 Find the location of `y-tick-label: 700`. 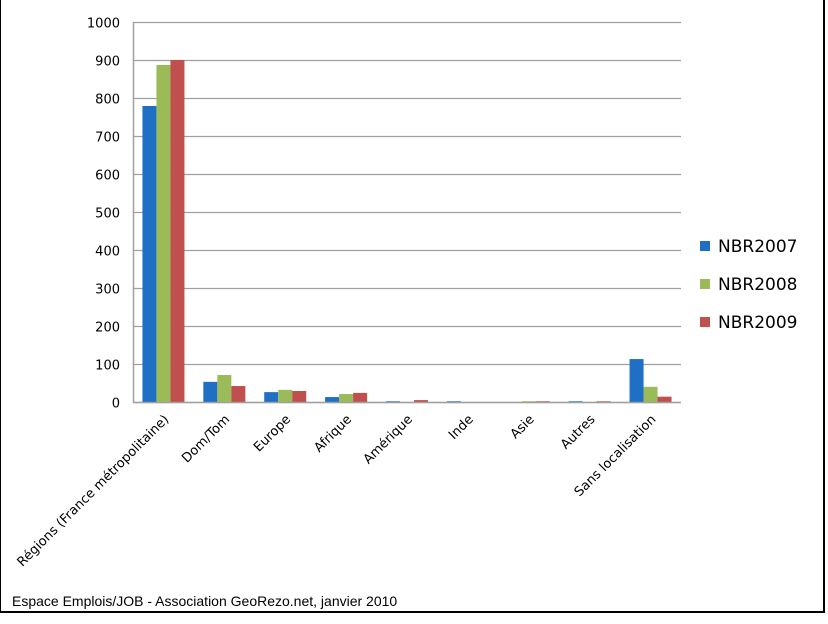

y-tick-label: 700 is located at coordinates (107, 138).